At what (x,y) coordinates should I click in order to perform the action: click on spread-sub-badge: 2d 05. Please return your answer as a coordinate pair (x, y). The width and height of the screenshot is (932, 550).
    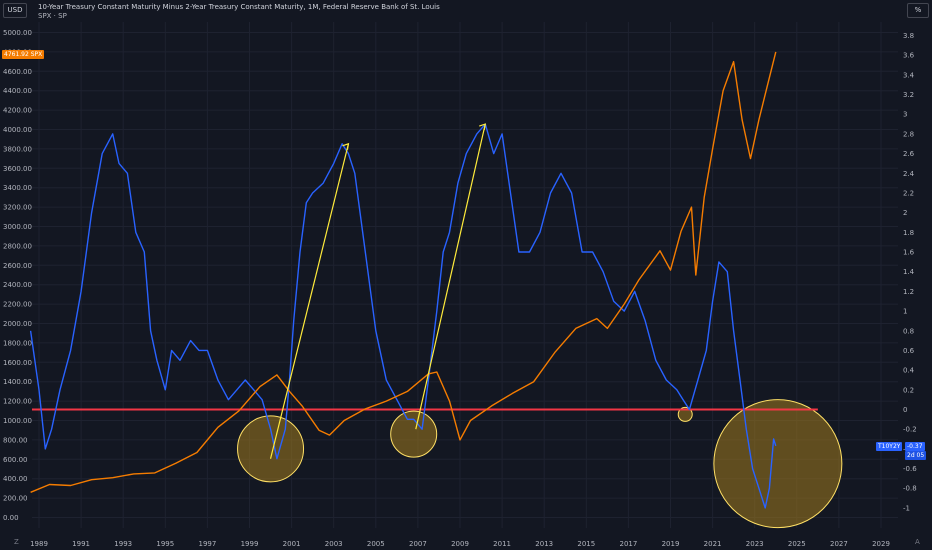
    Looking at the image, I should click on (916, 455).